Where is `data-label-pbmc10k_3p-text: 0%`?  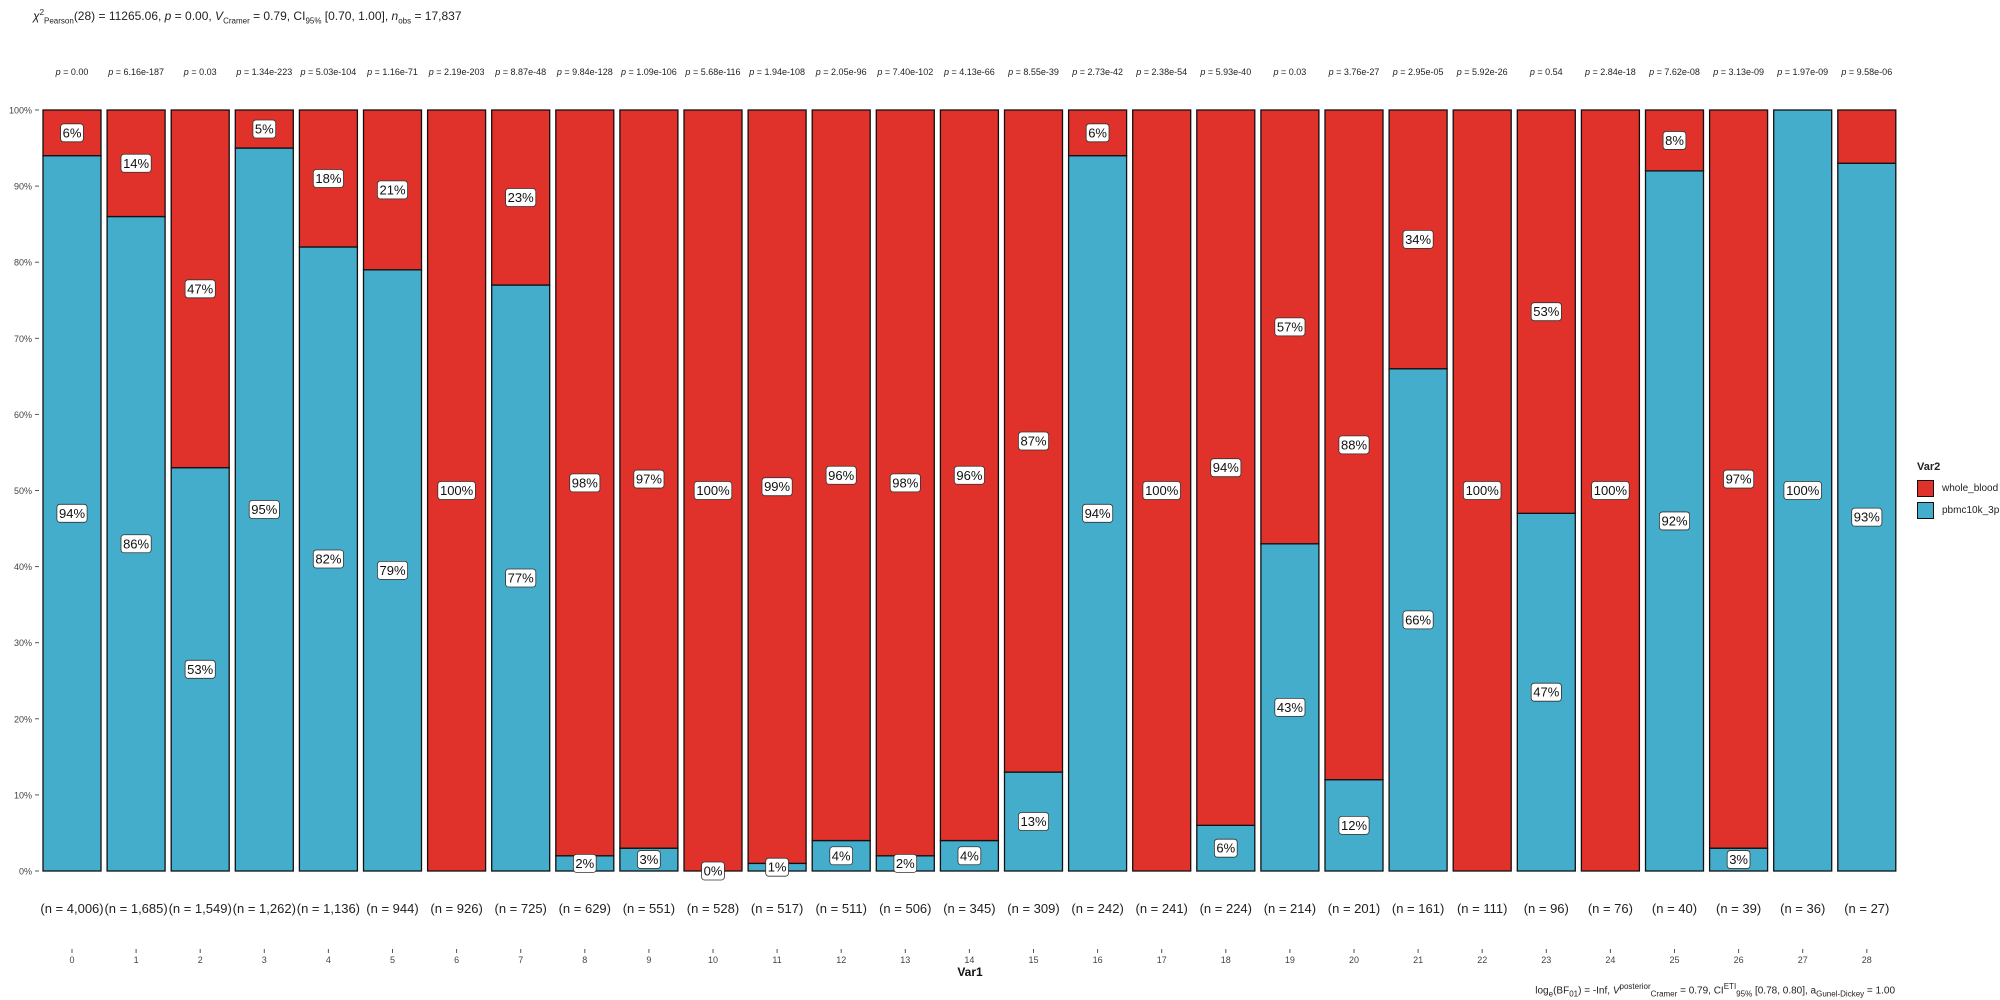
data-label-pbmc10k_3p-text: 0% is located at coordinates (713, 871).